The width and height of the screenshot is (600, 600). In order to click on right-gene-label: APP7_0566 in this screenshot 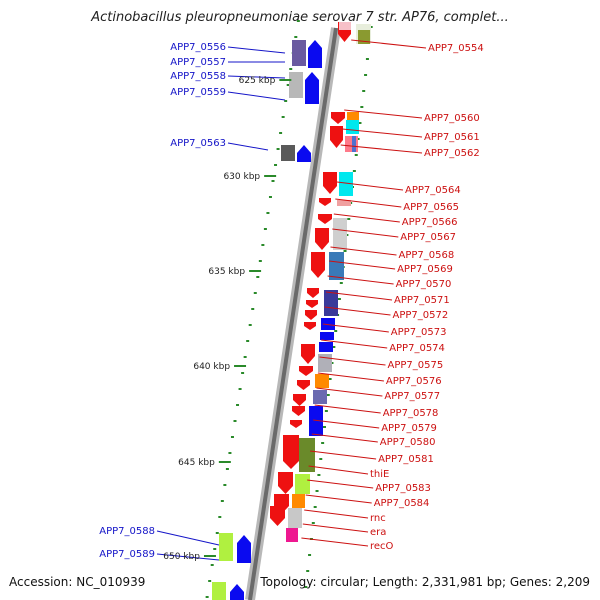, I will do `click(430, 222)`.